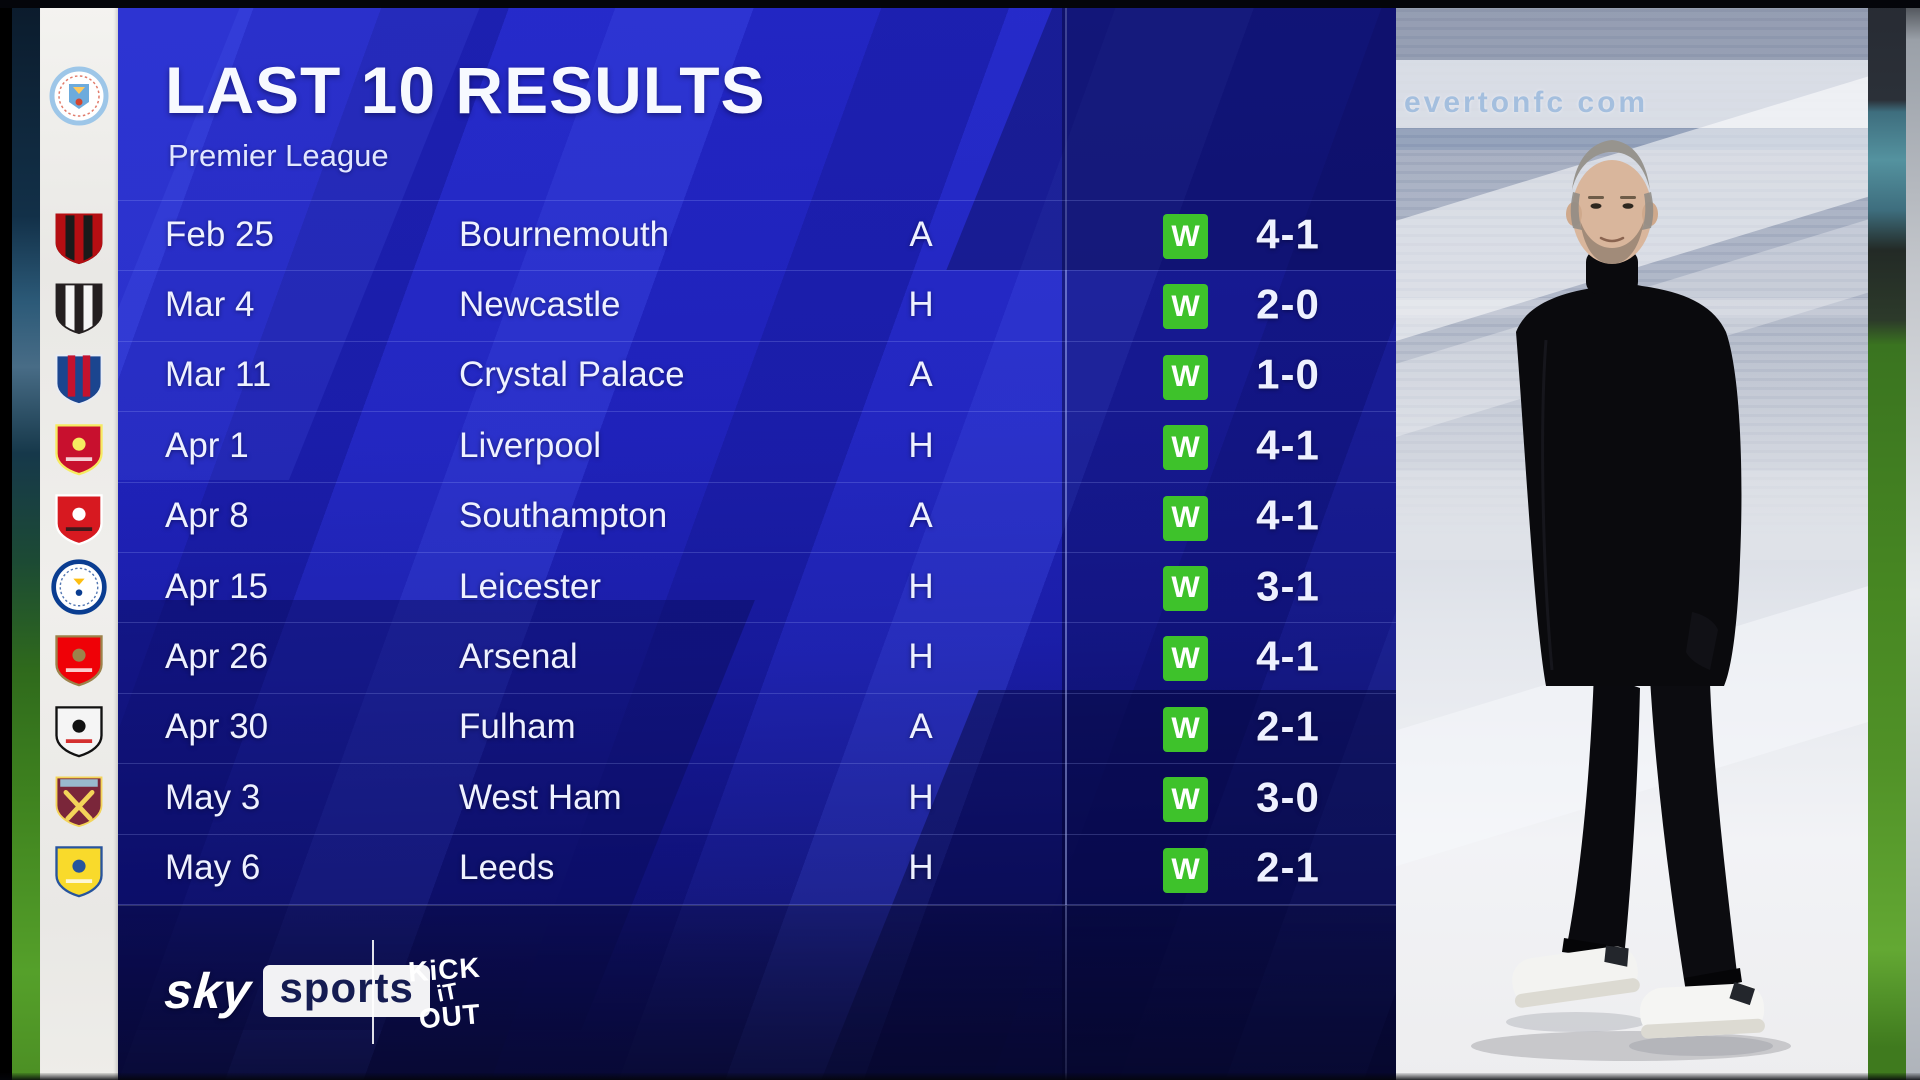  I want to click on crest-liverpool-icon, so click(79, 446).